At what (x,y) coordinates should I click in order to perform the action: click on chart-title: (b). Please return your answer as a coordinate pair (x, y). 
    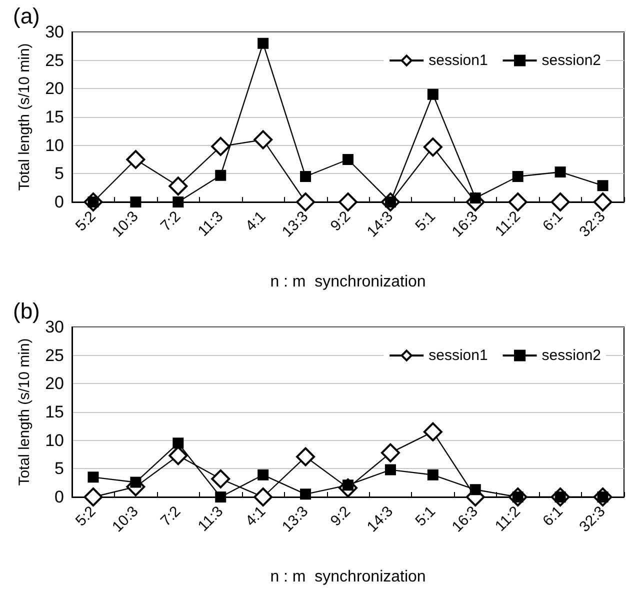
    Looking at the image, I should click on (26, 311).